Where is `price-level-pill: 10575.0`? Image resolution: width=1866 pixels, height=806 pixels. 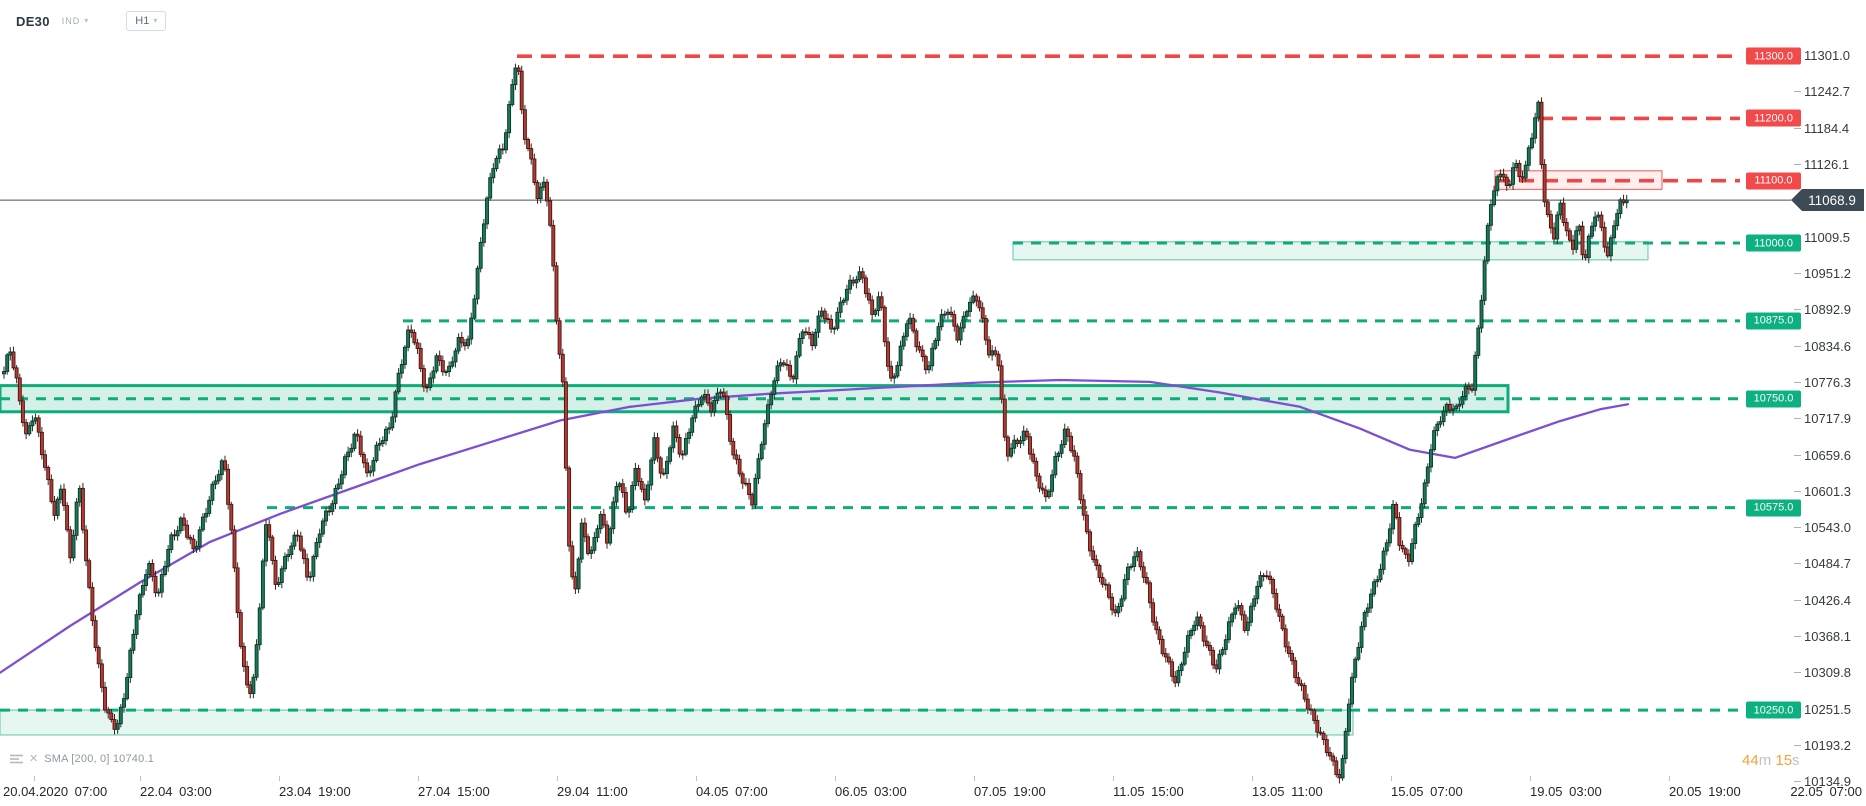 price-level-pill: 10575.0 is located at coordinates (1773, 508).